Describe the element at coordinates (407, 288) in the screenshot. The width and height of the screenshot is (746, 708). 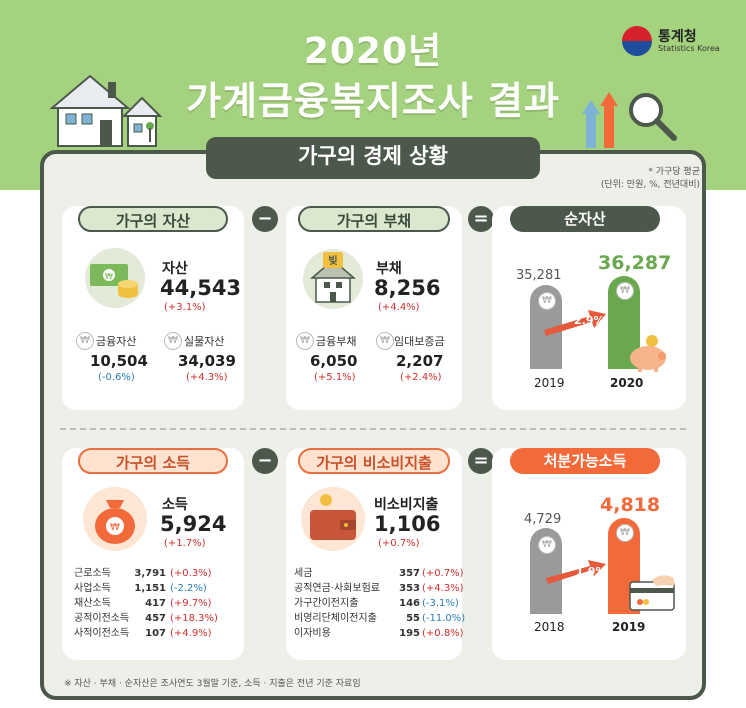
I see `debt-value: 8,256` at that location.